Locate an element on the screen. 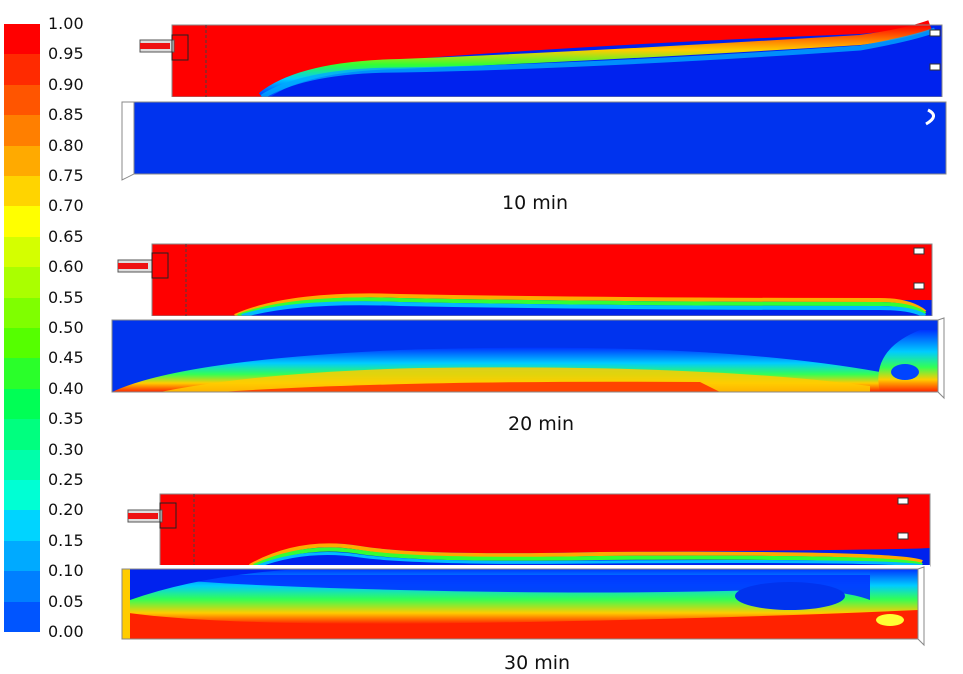 The height and width of the screenshot is (674, 963). colorbar-tick-label: 0.60 is located at coordinates (66, 267).